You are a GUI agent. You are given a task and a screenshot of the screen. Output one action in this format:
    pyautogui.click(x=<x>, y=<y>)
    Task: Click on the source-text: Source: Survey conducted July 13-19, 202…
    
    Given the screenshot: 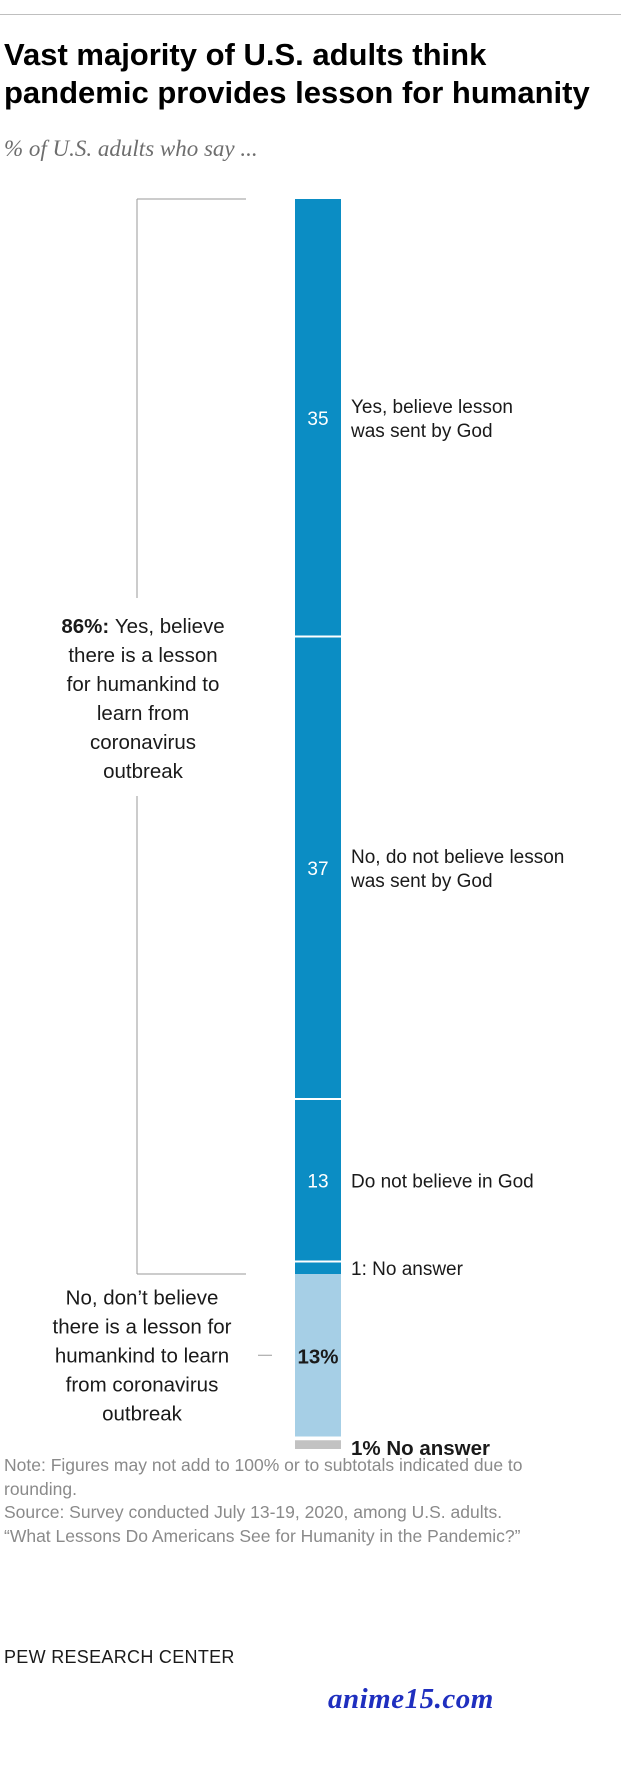 What is the action you would take?
    pyautogui.click(x=253, y=1512)
    